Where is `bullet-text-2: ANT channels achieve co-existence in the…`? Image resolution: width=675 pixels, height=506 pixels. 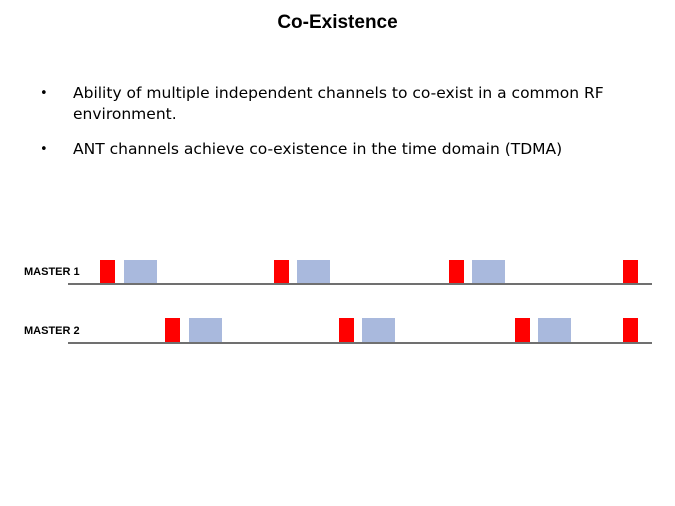
bullet-text-2: ANT channels achieve co-existence in the… is located at coordinates (318, 149).